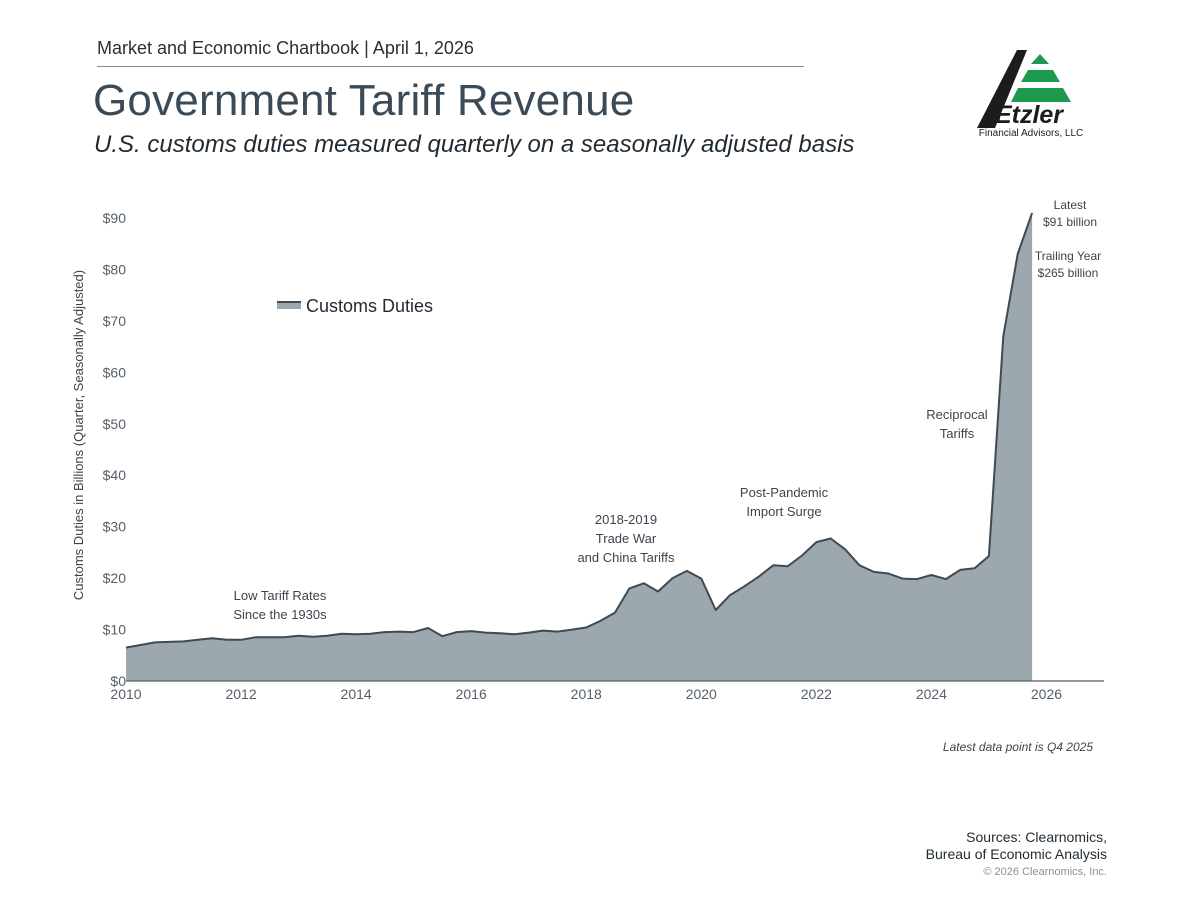 This screenshot has width=1200, height=900. Describe the element at coordinates (115, 424) in the screenshot. I see `y-tick-label: $50` at that location.